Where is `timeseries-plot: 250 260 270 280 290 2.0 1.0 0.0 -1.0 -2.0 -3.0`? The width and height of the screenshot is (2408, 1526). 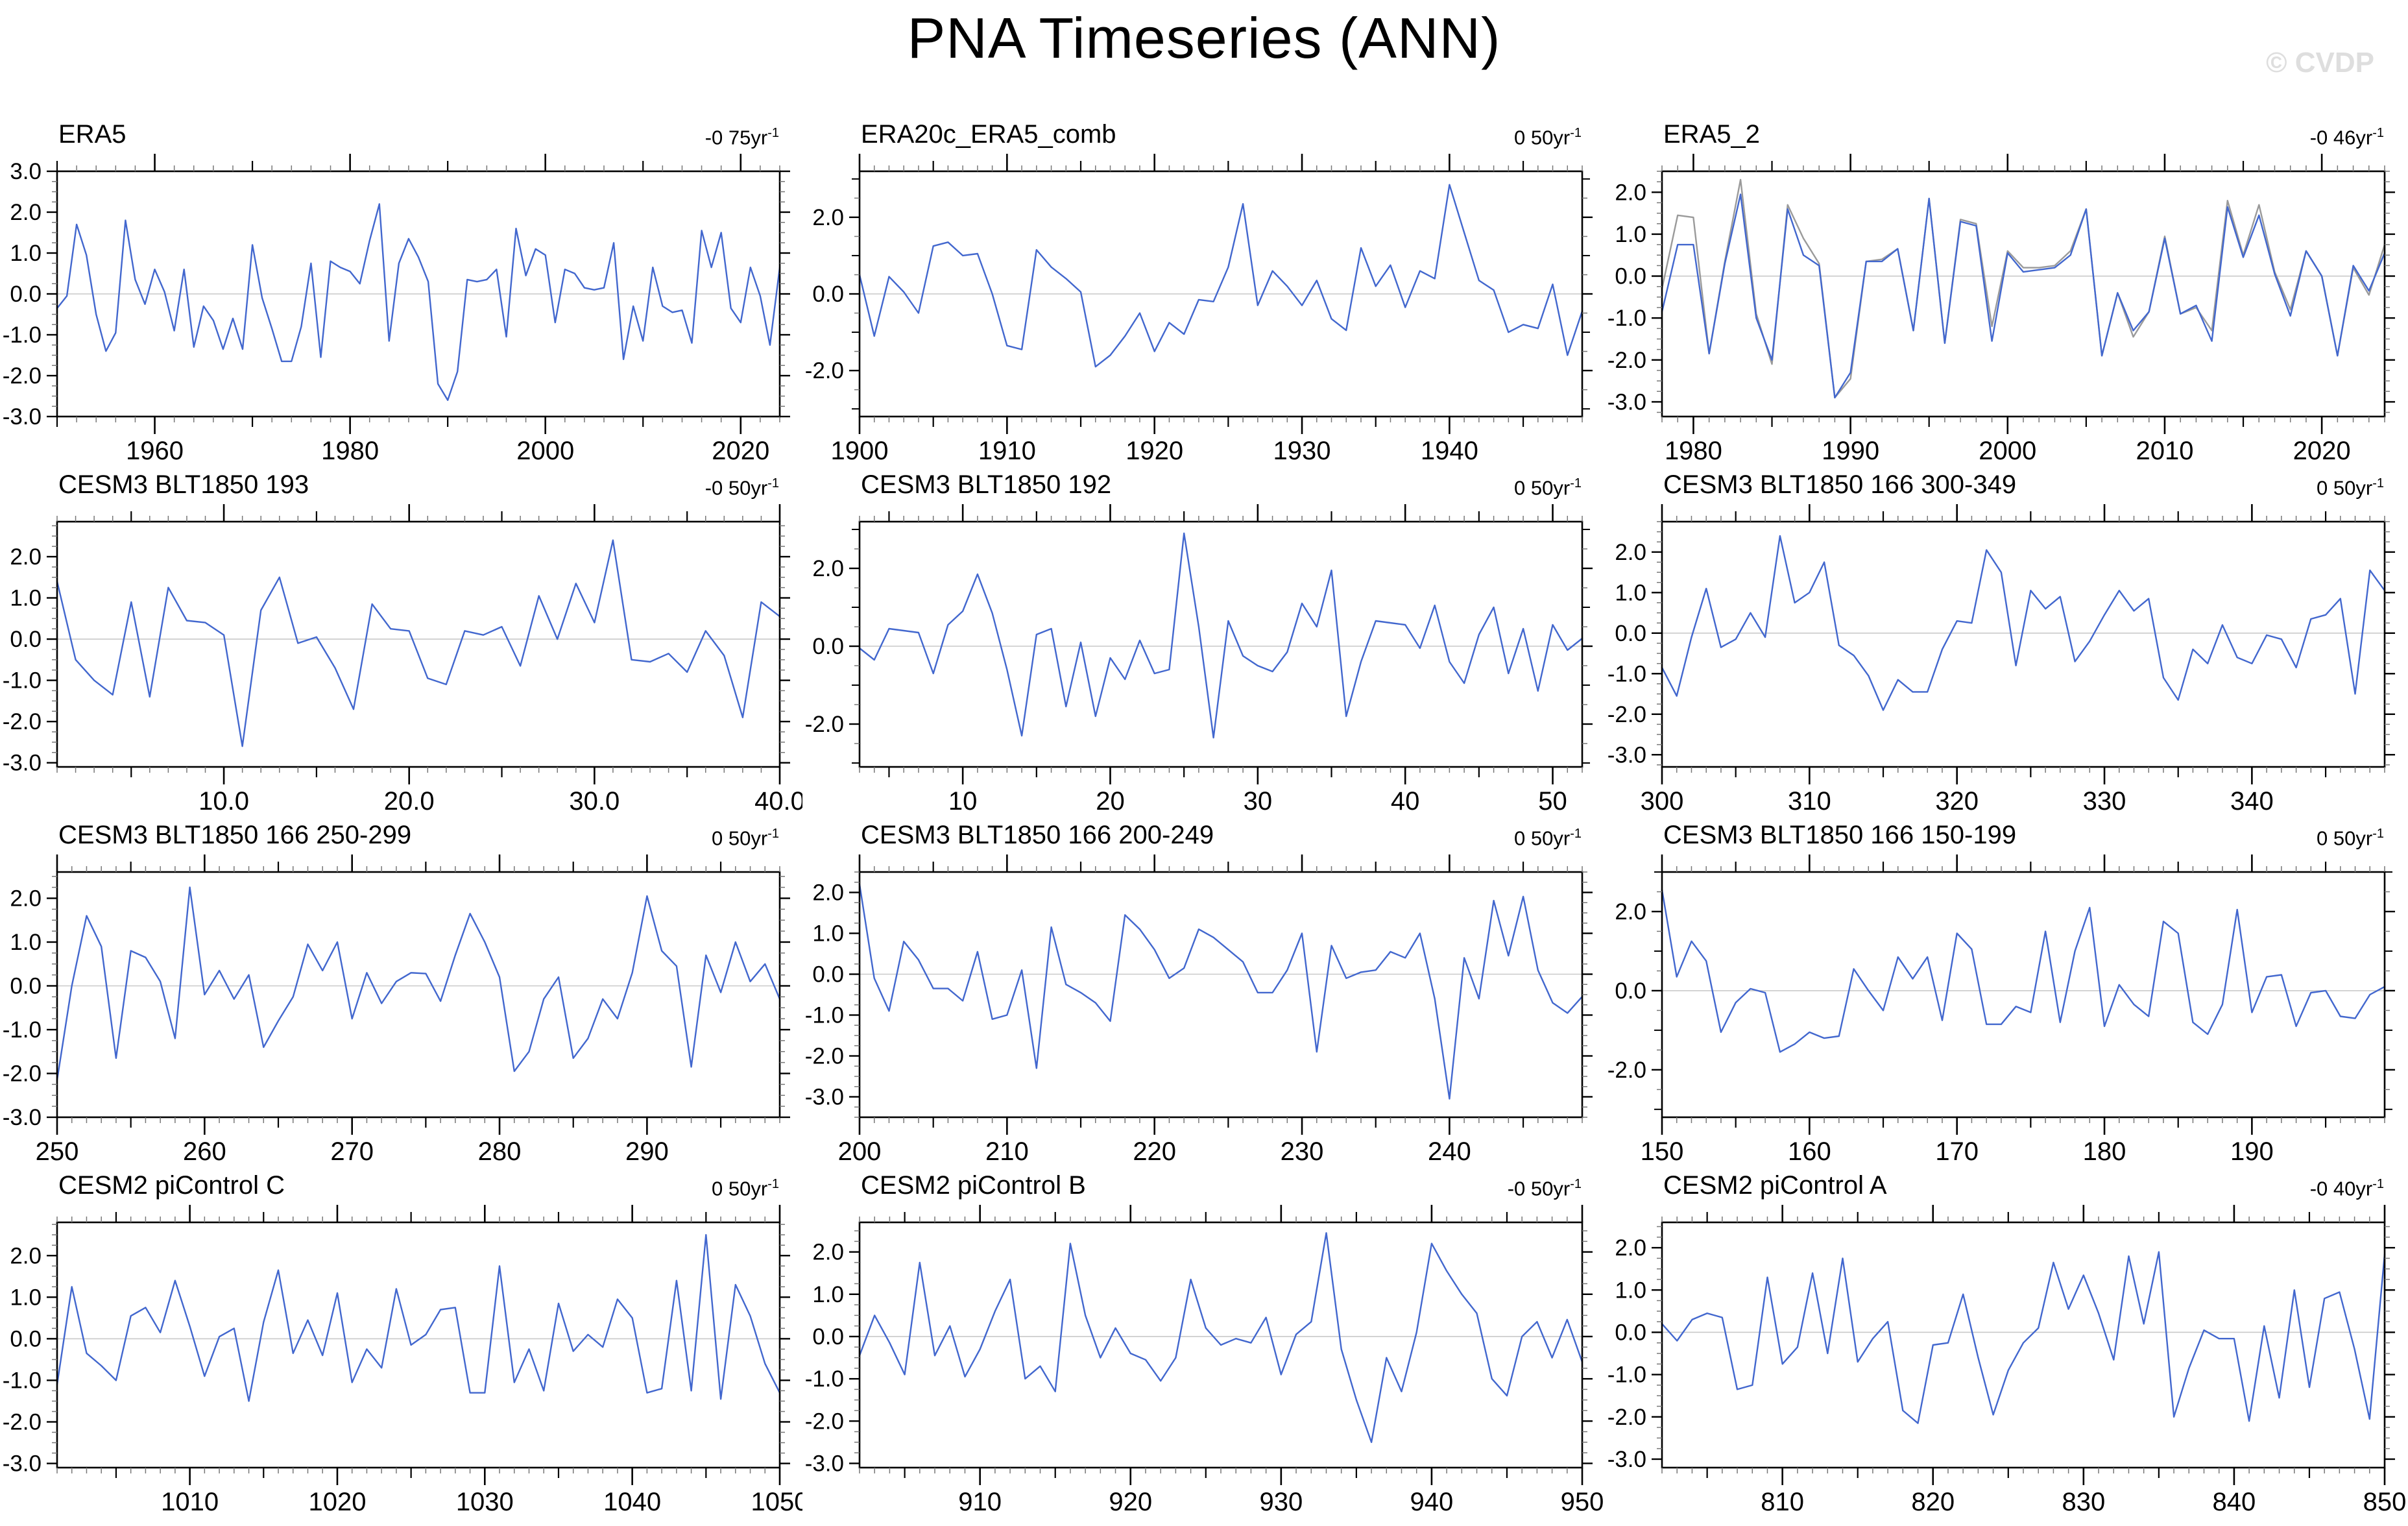
timeseries-plot: 250 260 270 280 290 2.0 1.0 0.0 -1.0 -2.0 -3.0 is located at coordinates (396, 1009).